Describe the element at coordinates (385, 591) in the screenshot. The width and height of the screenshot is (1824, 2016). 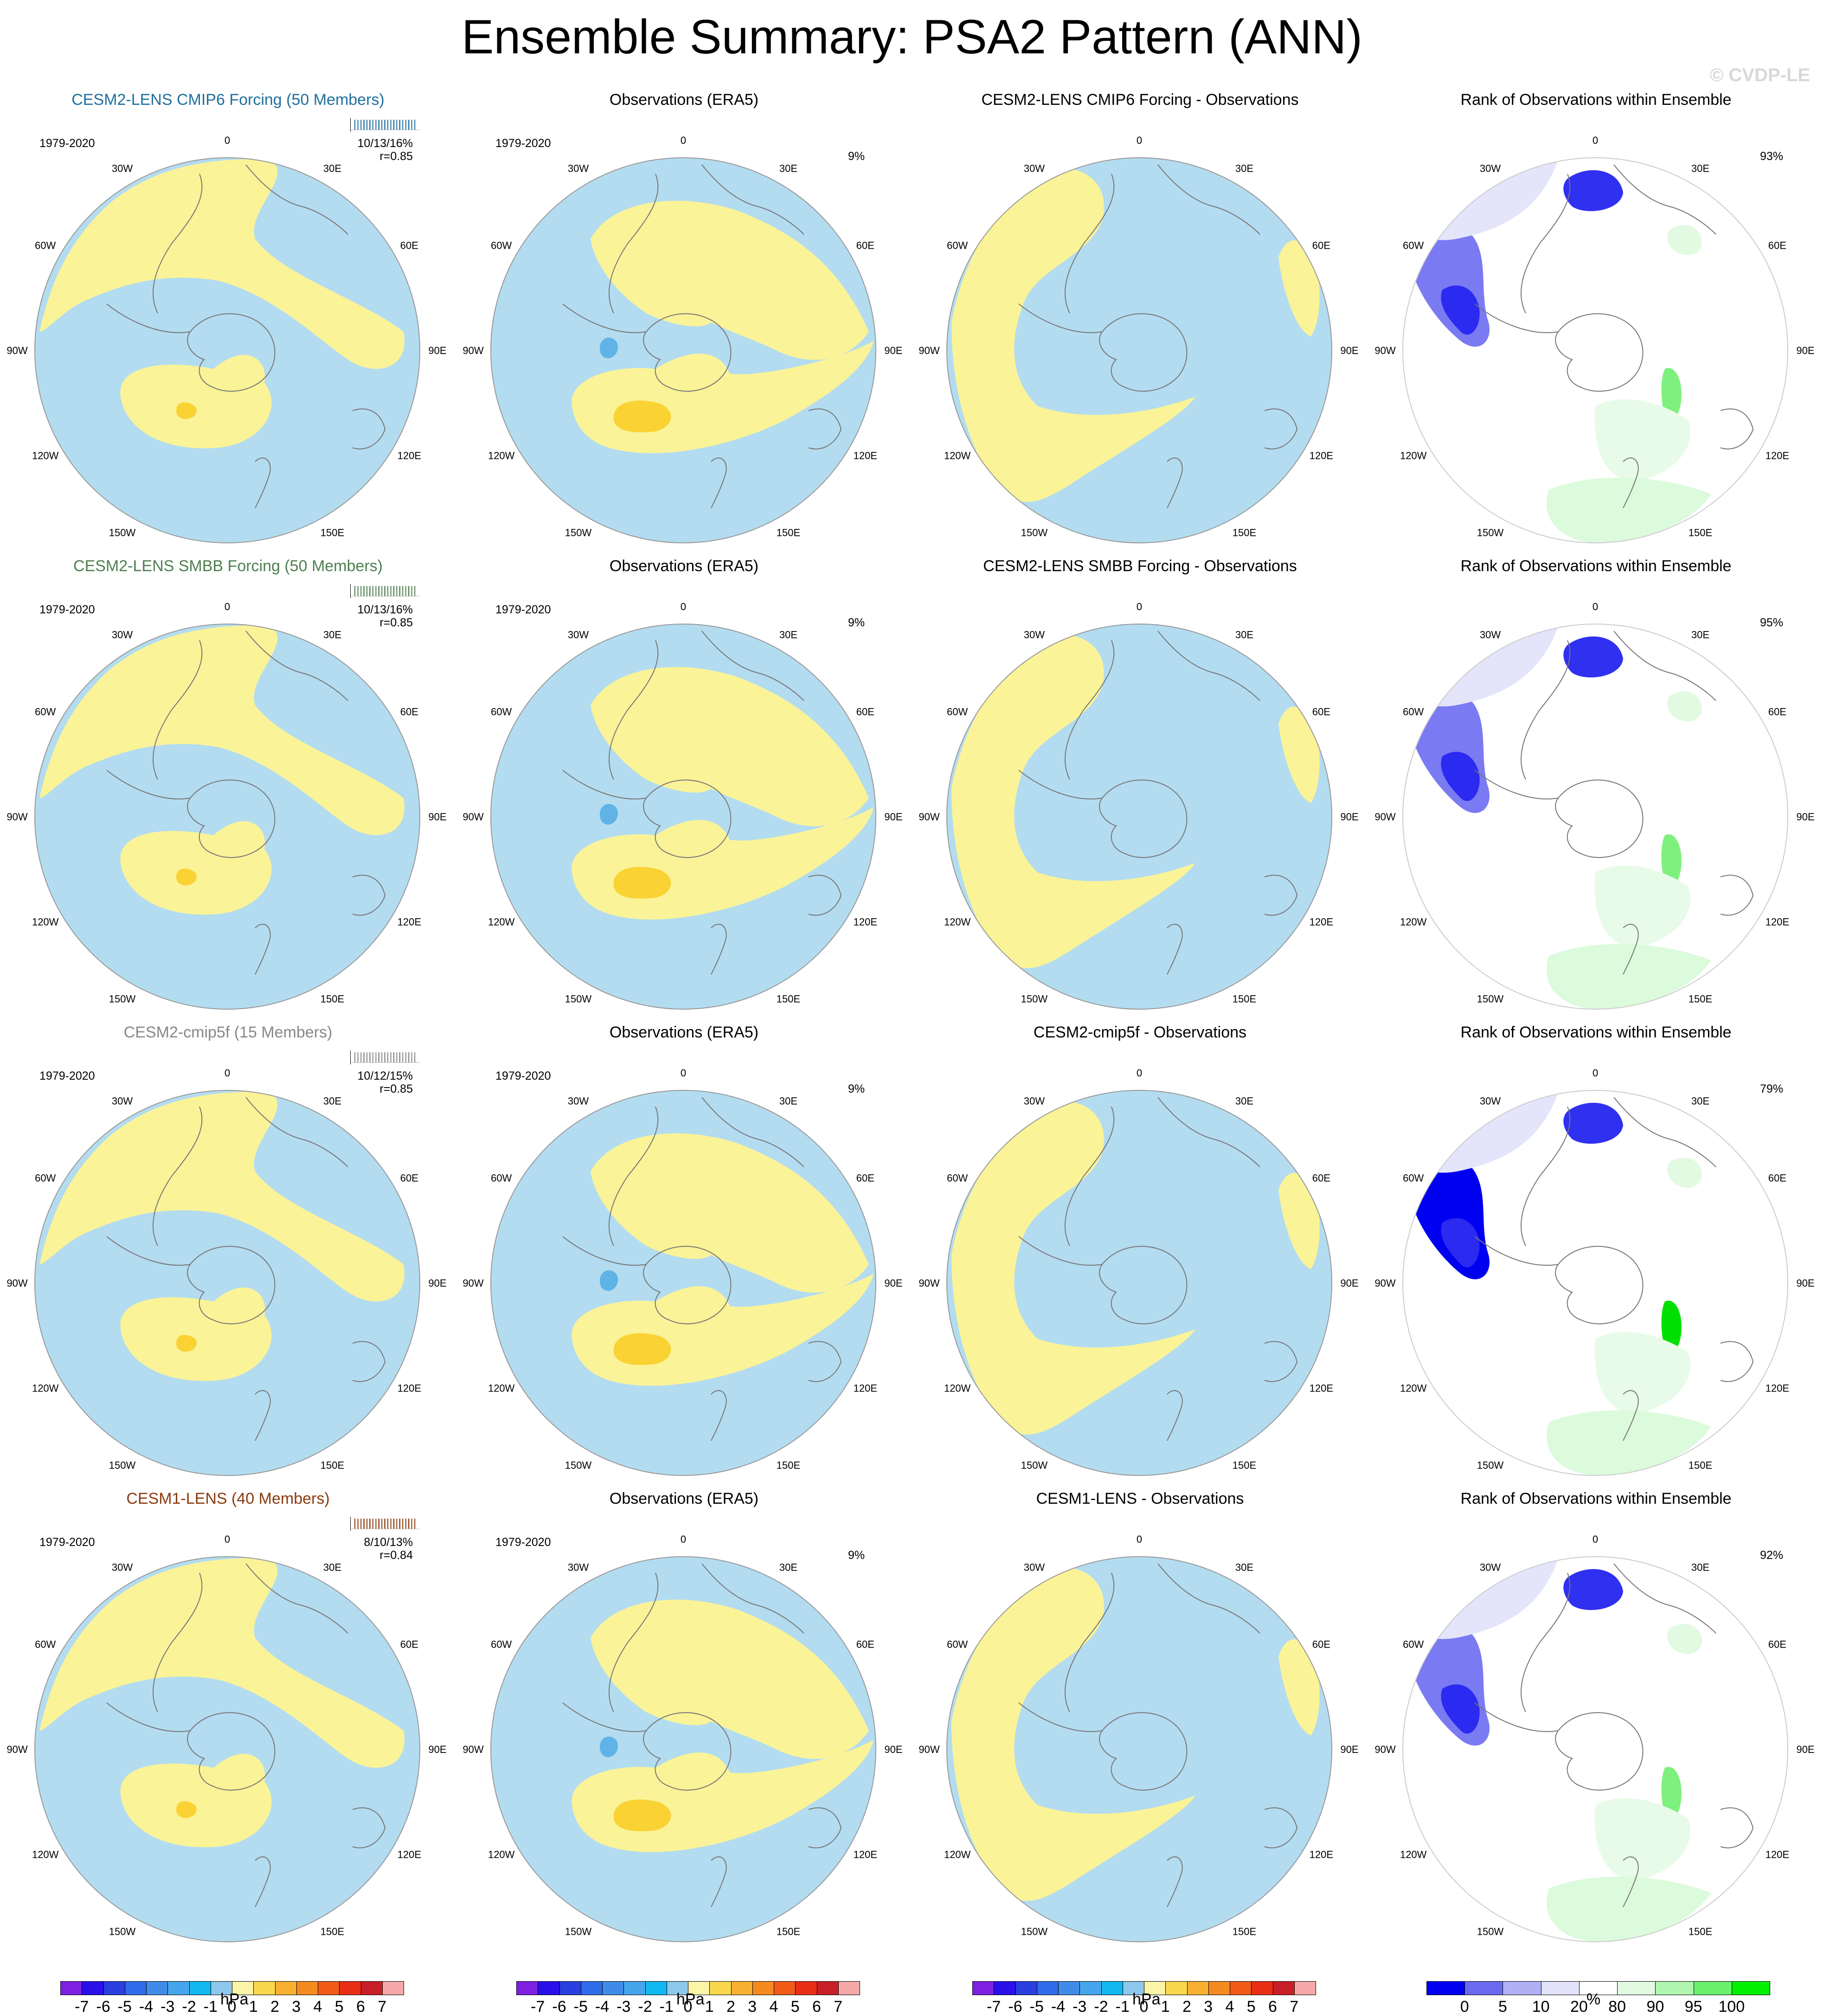
I see `member-stripes` at that location.